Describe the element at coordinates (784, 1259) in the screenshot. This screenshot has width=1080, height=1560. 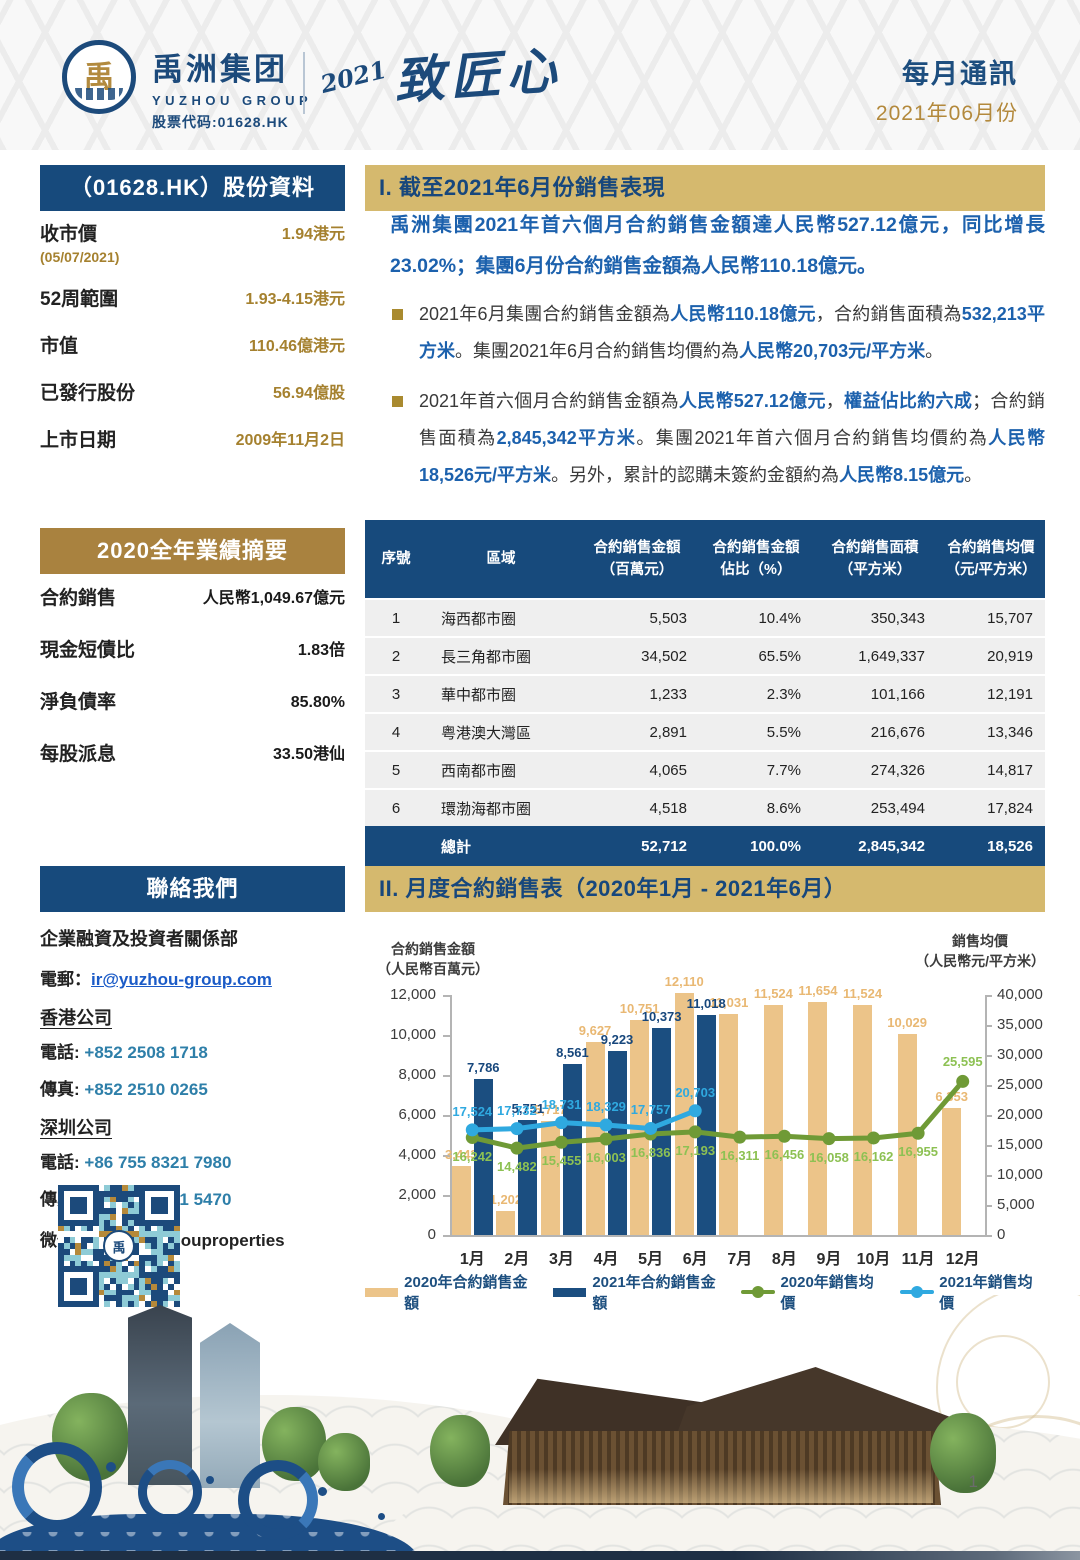
I see `x-axis-label: 8月` at that location.